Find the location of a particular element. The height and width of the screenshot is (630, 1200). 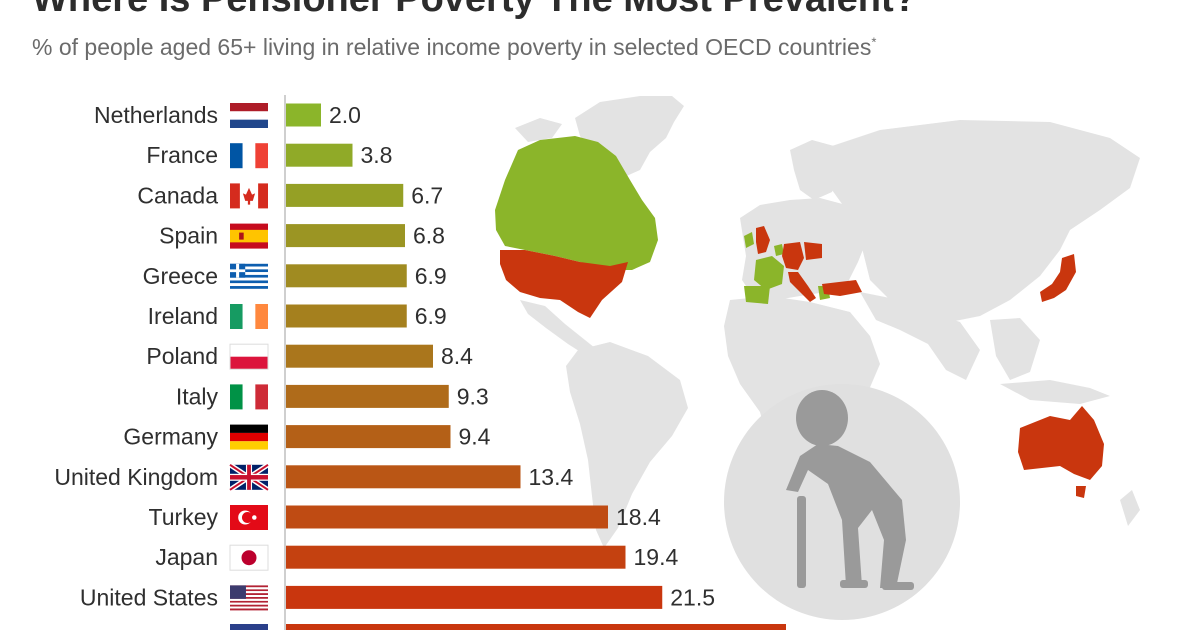

cutoff-flag is located at coordinates (249, 627).